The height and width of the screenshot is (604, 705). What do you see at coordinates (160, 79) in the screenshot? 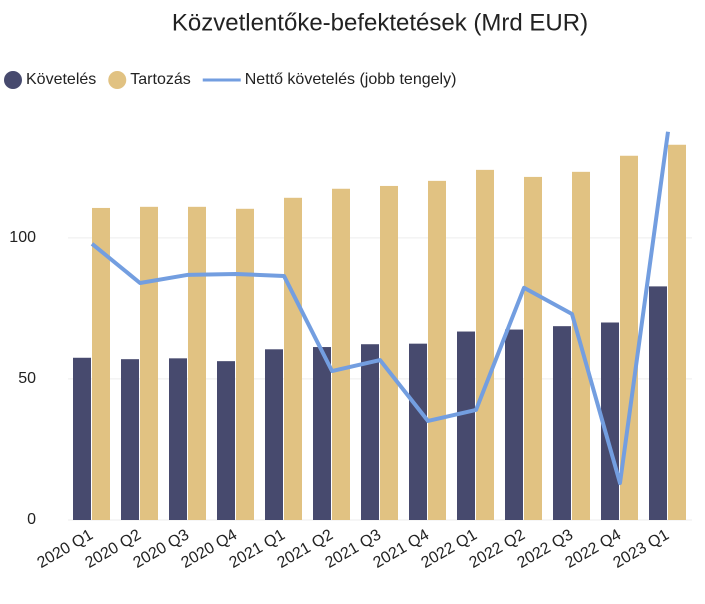
I see `legend-label: Tartozás` at bounding box center [160, 79].